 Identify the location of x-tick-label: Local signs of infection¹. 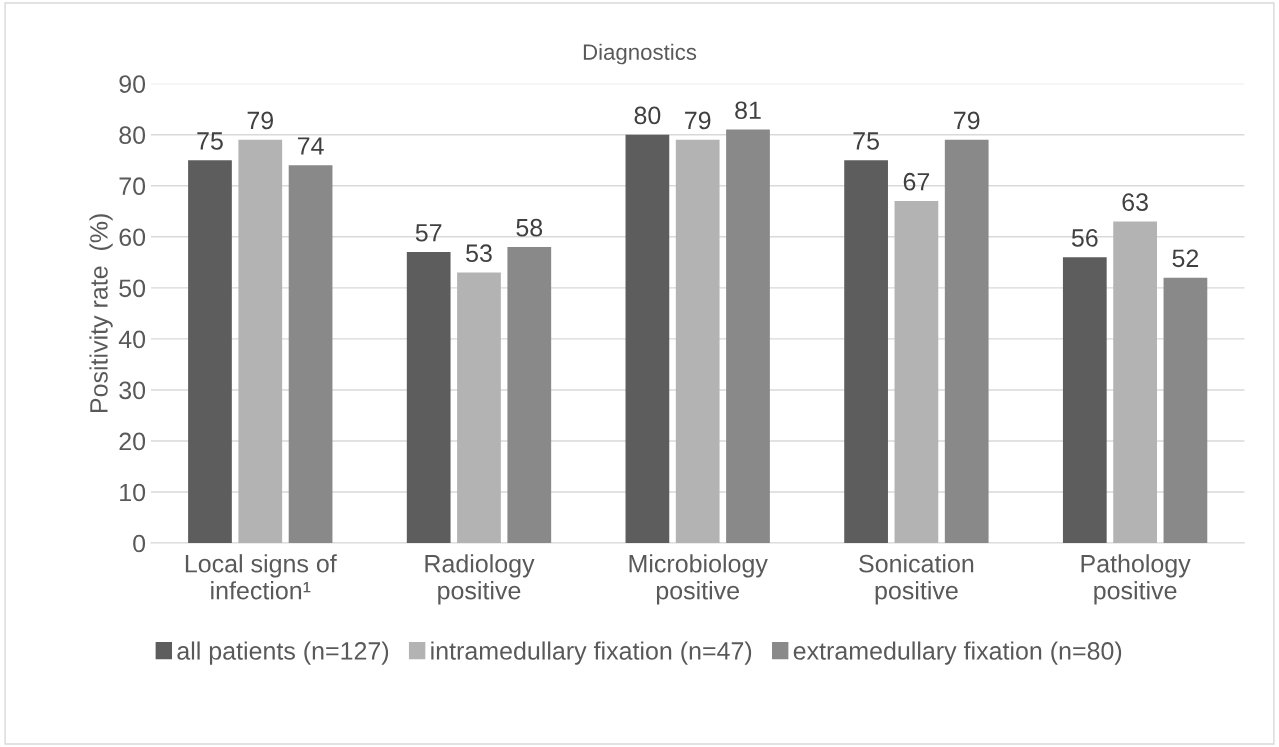
(261, 577).